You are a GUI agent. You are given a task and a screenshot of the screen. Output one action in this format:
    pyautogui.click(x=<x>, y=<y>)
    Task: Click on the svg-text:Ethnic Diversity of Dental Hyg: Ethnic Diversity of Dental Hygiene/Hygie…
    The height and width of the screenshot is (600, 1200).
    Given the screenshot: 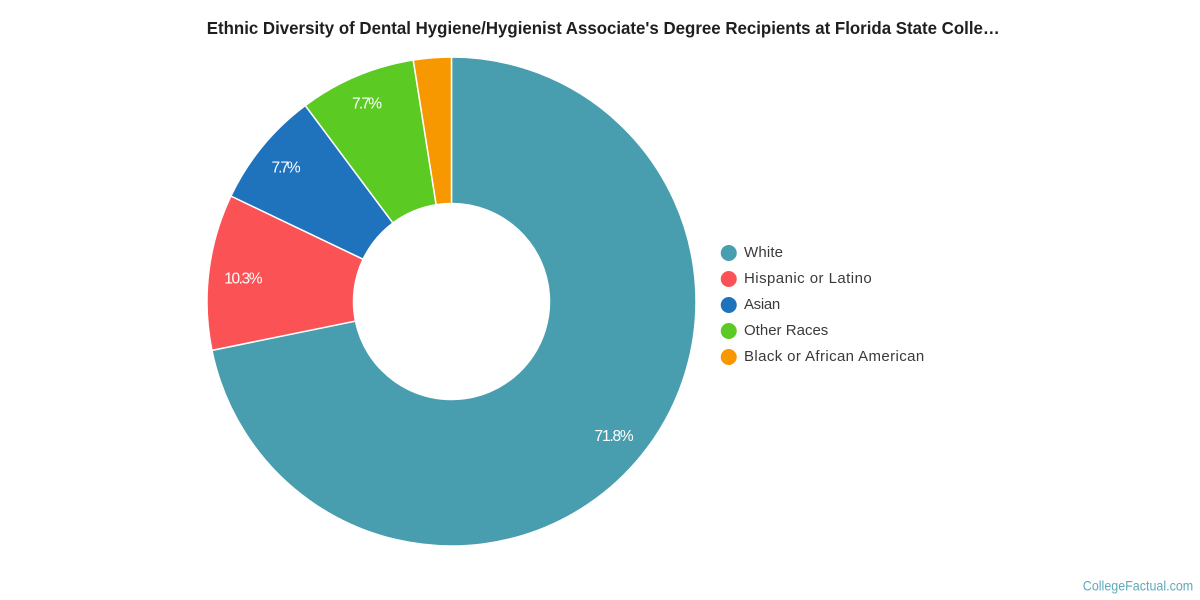 What is the action you would take?
    pyautogui.click(x=603, y=28)
    